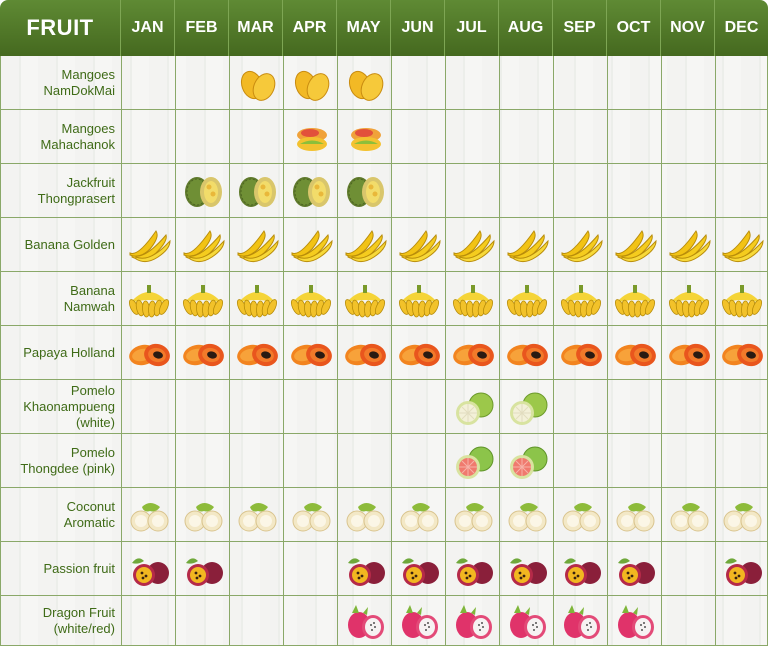 This screenshot has width=768, height=646. I want to click on fruit-name-line: Papaya Holland, so click(69, 352).